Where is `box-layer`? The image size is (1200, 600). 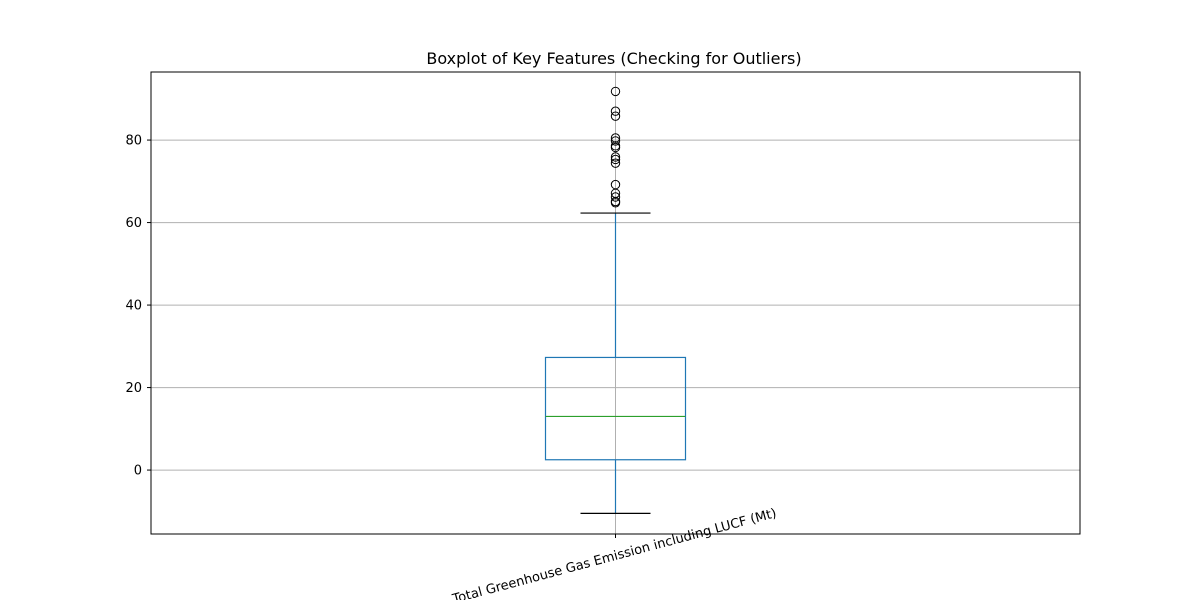 box-layer is located at coordinates (615, 300).